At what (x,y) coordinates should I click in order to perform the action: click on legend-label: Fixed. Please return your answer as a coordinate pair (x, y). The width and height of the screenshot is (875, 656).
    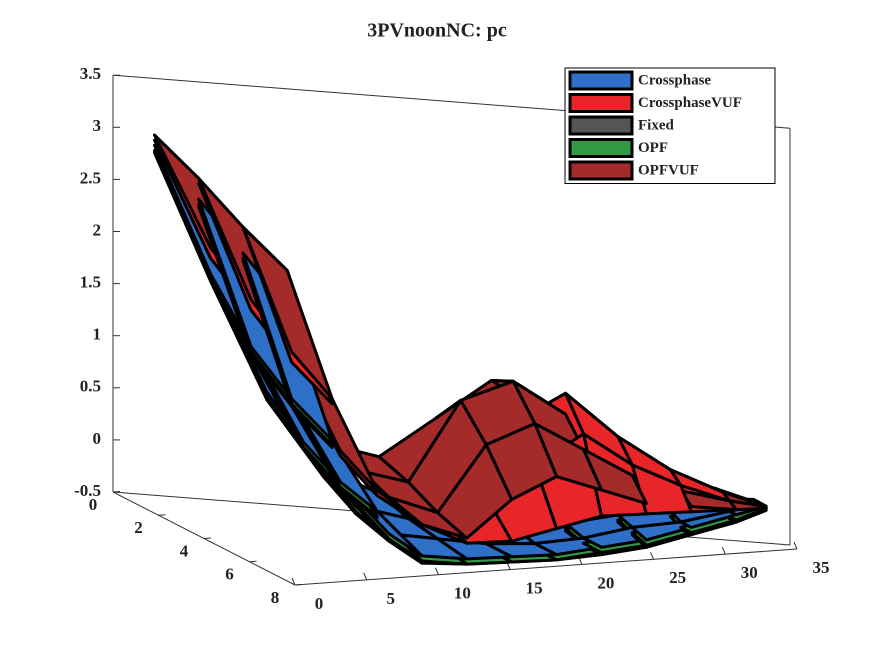
    Looking at the image, I should click on (656, 125).